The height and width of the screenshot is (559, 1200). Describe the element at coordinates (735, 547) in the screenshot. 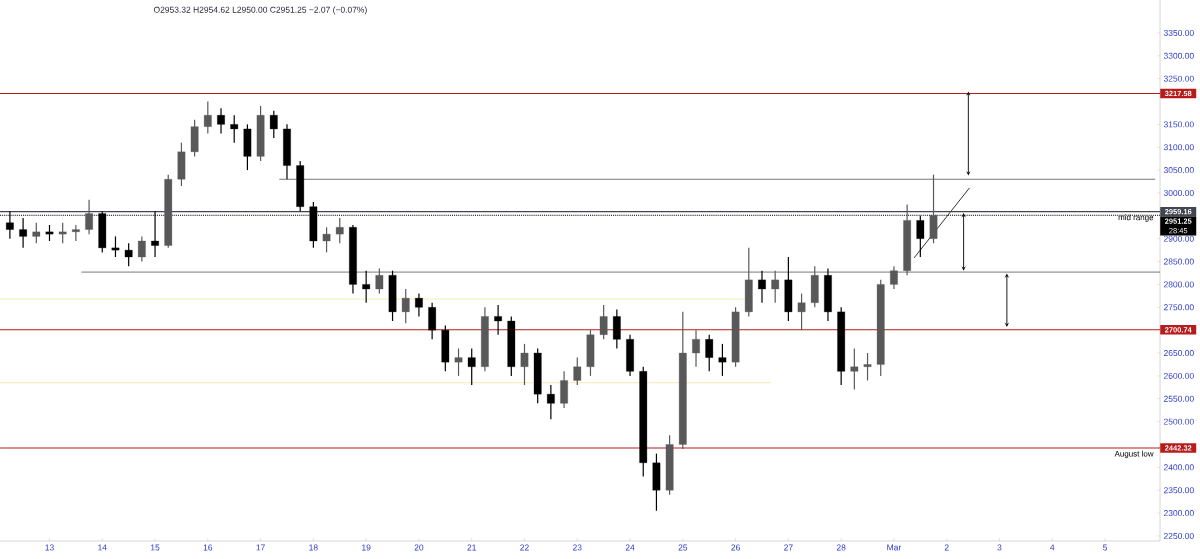

I see `x-tick-label: 26` at that location.